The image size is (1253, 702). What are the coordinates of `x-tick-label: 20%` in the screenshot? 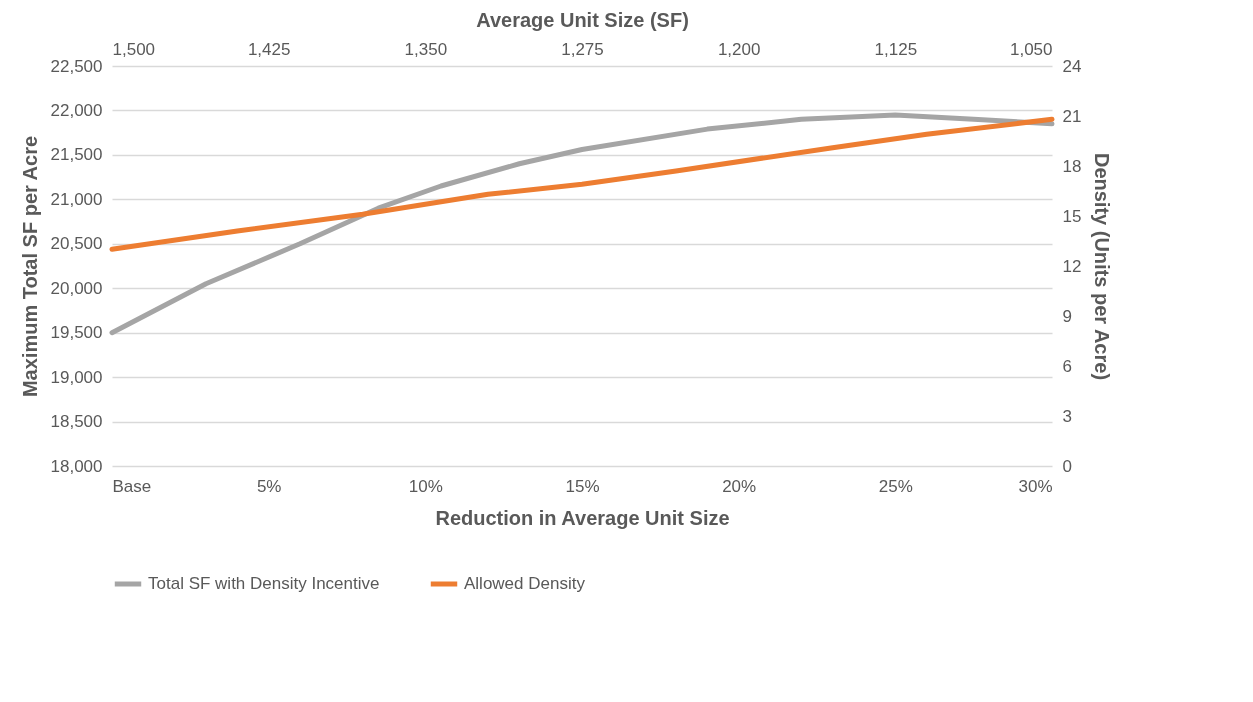 It's located at (739, 486).